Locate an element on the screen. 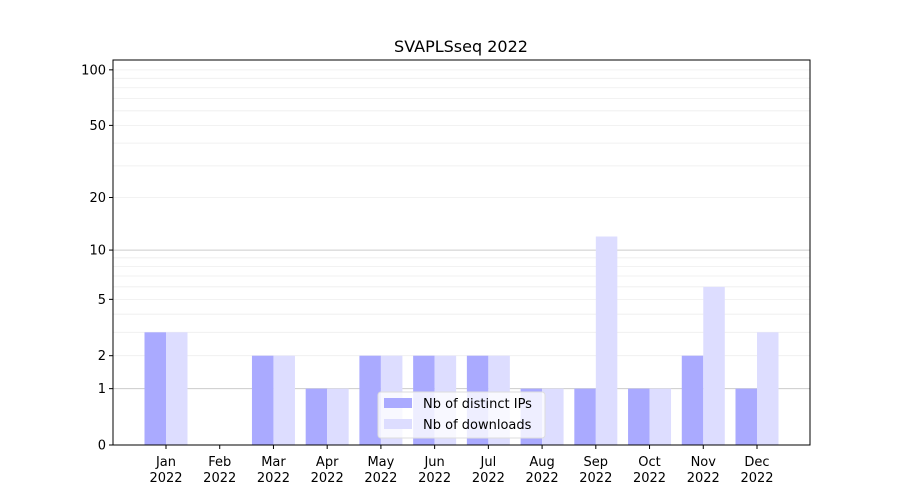  x-tick-label: Apr 2022 is located at coordinates (327, 470).